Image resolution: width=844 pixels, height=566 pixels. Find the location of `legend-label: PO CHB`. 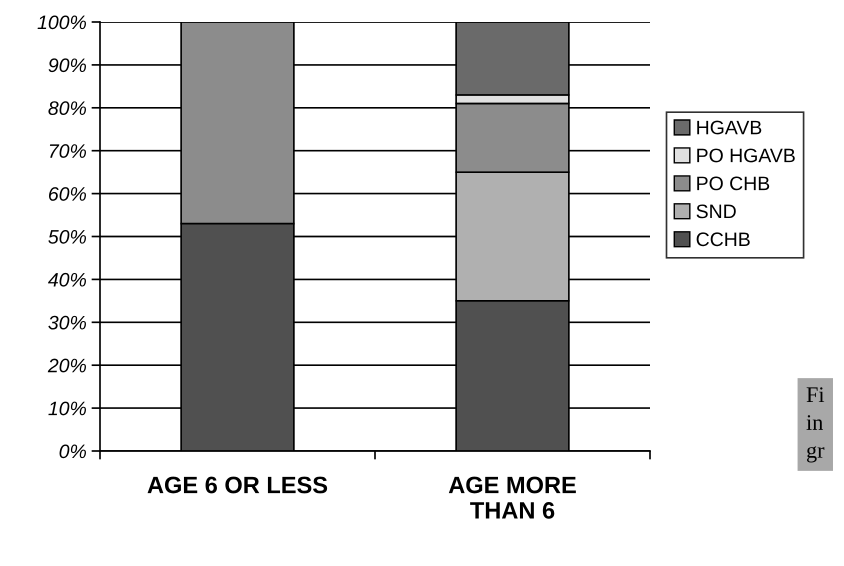

legend-label: PO CHB is located at coordinates (733, 183).